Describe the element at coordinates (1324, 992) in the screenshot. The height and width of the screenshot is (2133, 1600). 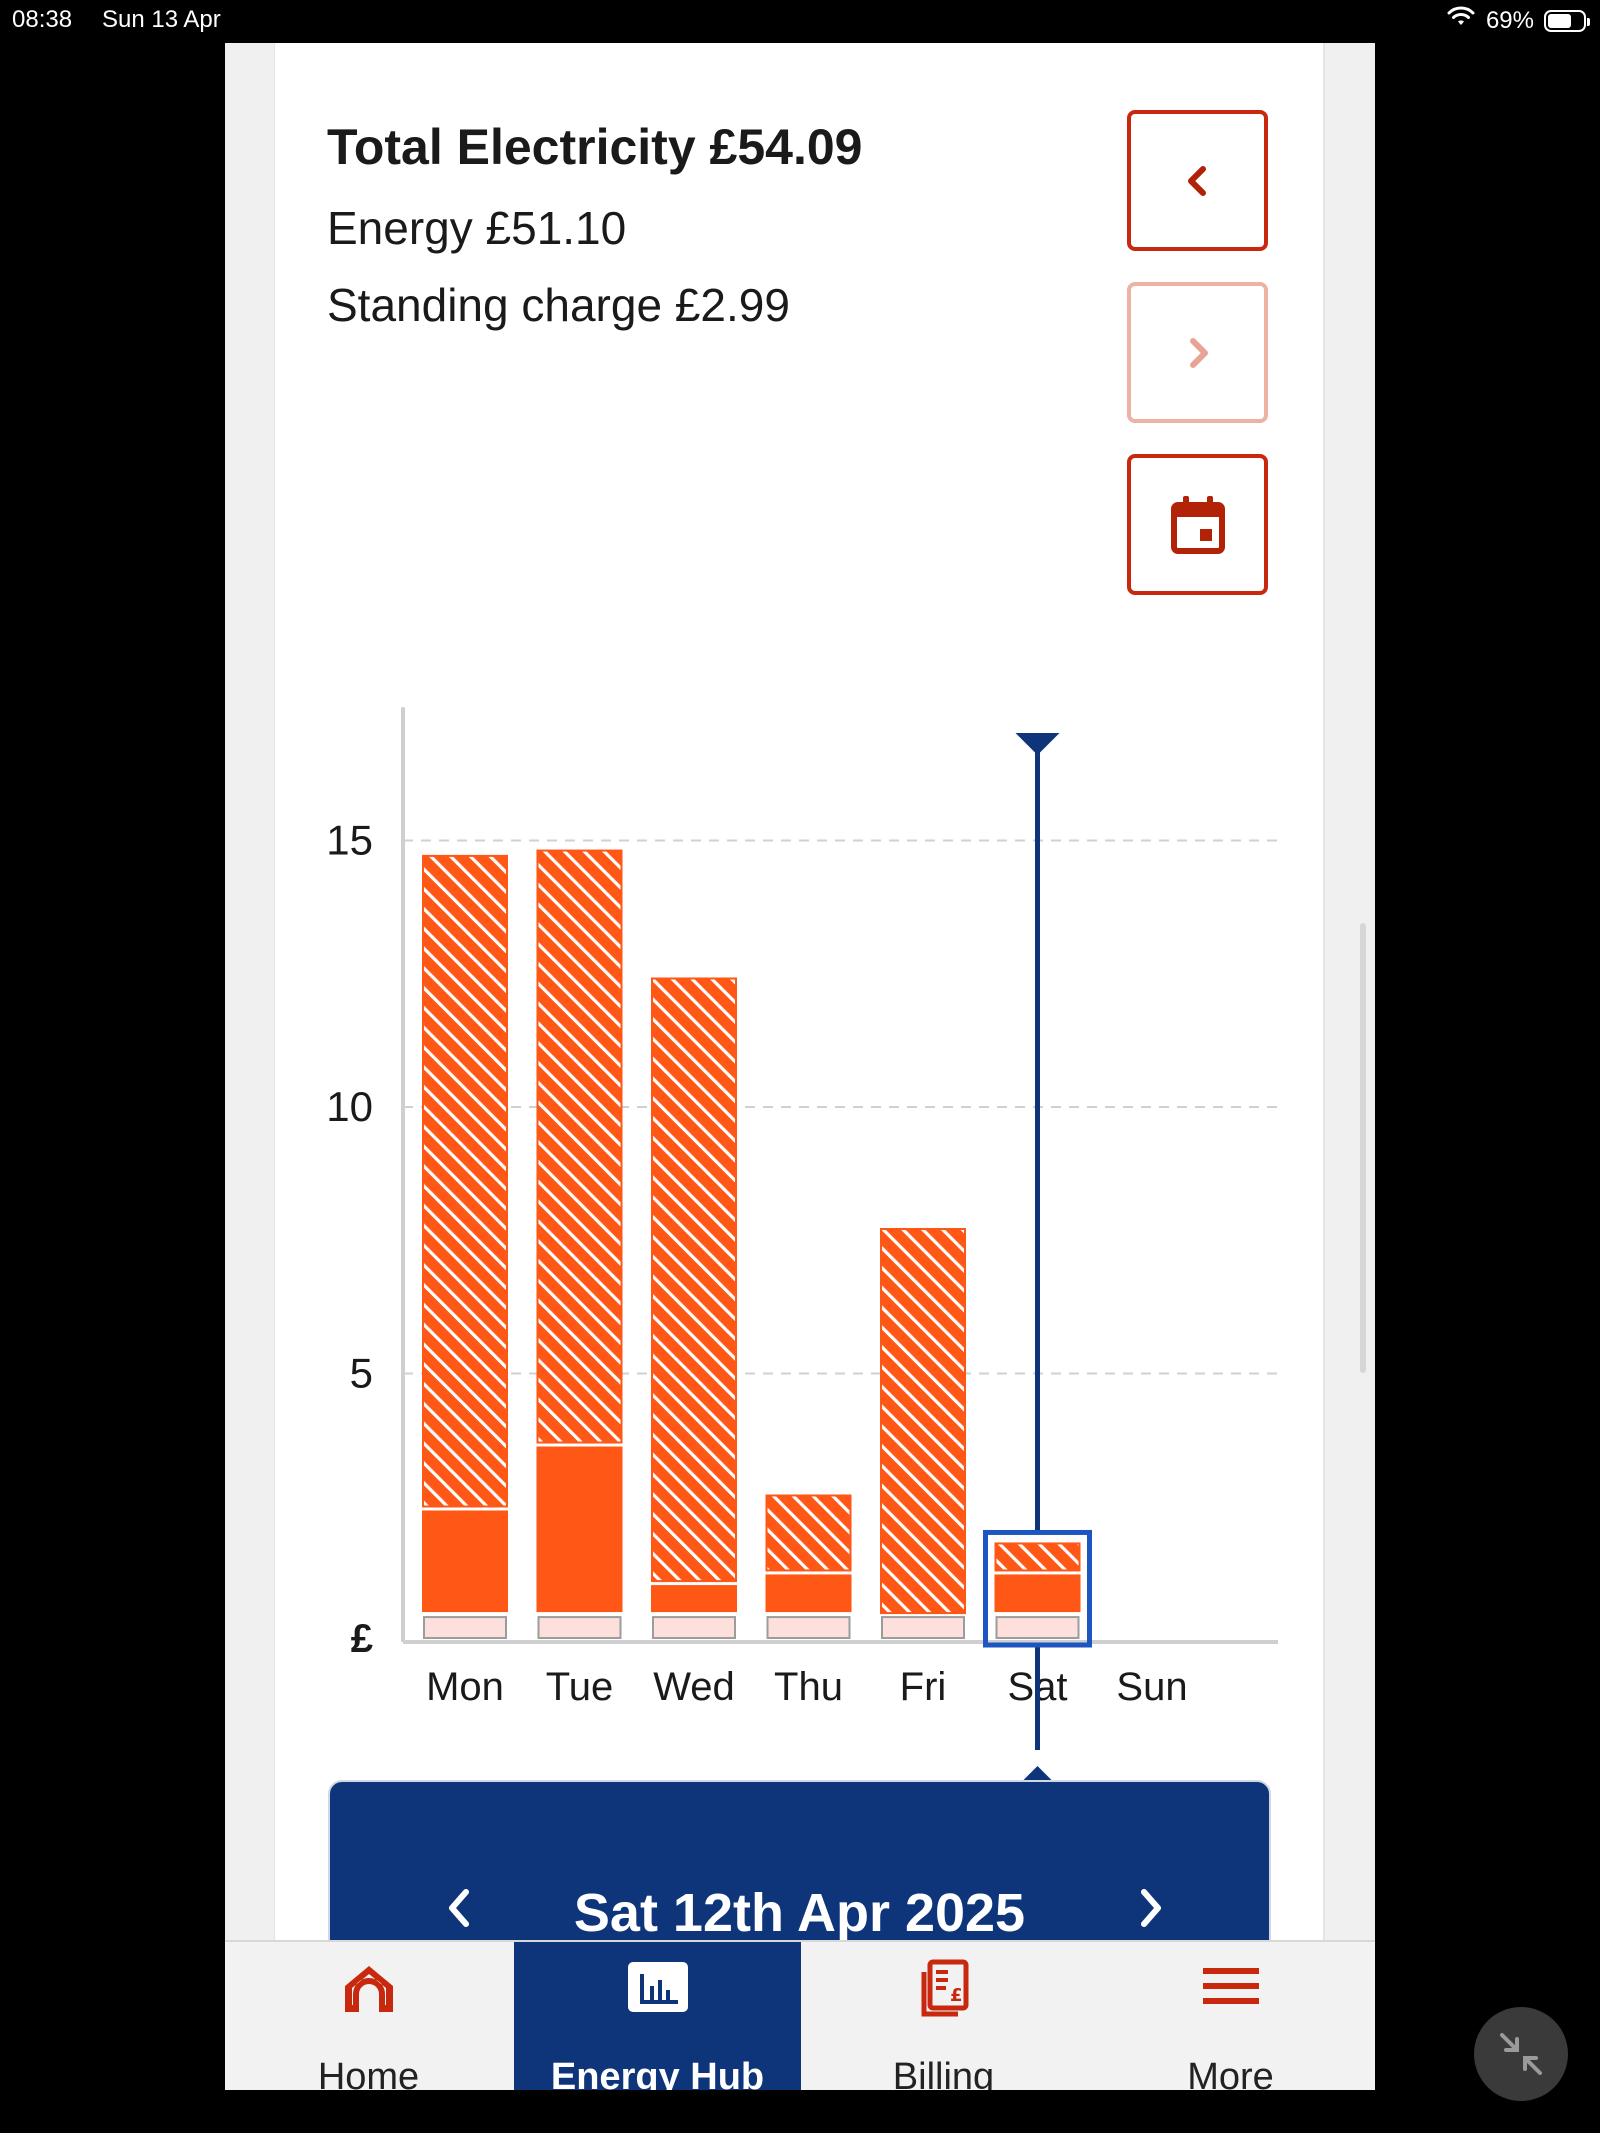
I see `divider` at that location.